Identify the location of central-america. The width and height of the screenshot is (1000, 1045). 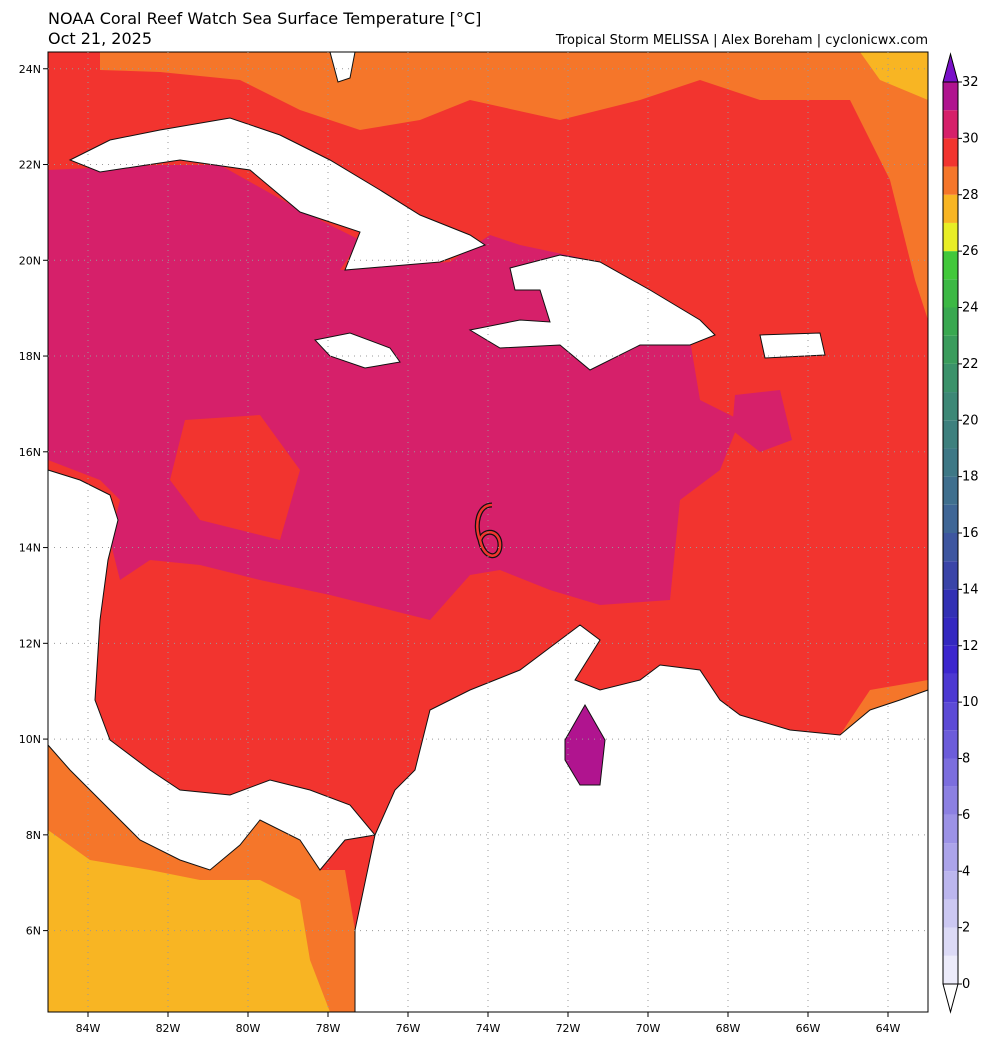
(211, 670).